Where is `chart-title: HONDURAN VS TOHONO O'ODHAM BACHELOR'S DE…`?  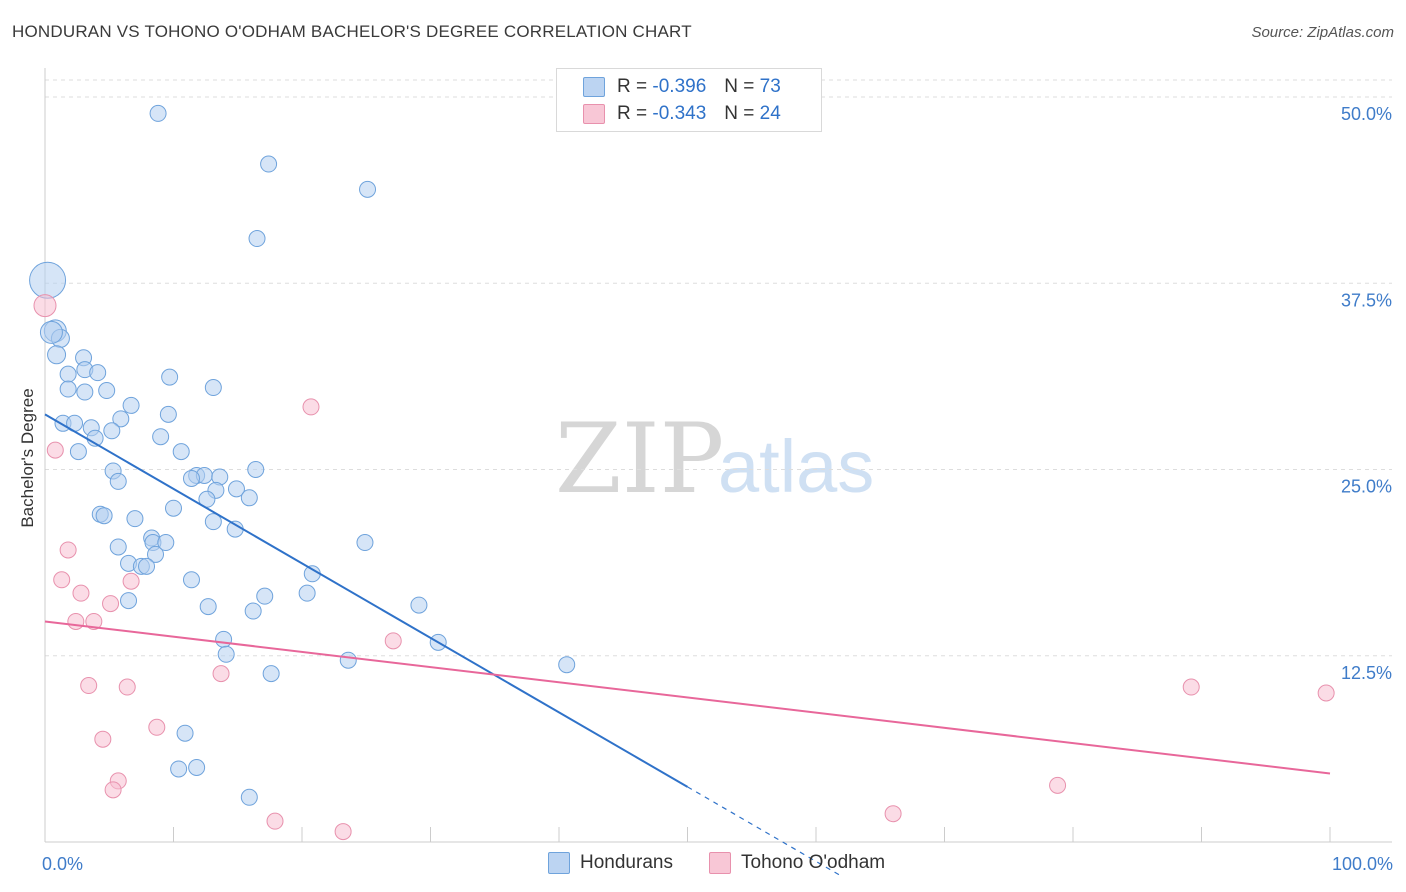
chart-title: HONDURAN VS TOHONO O'ODHAM BACHELOR'S DE… is located at coordinates (352, 31).